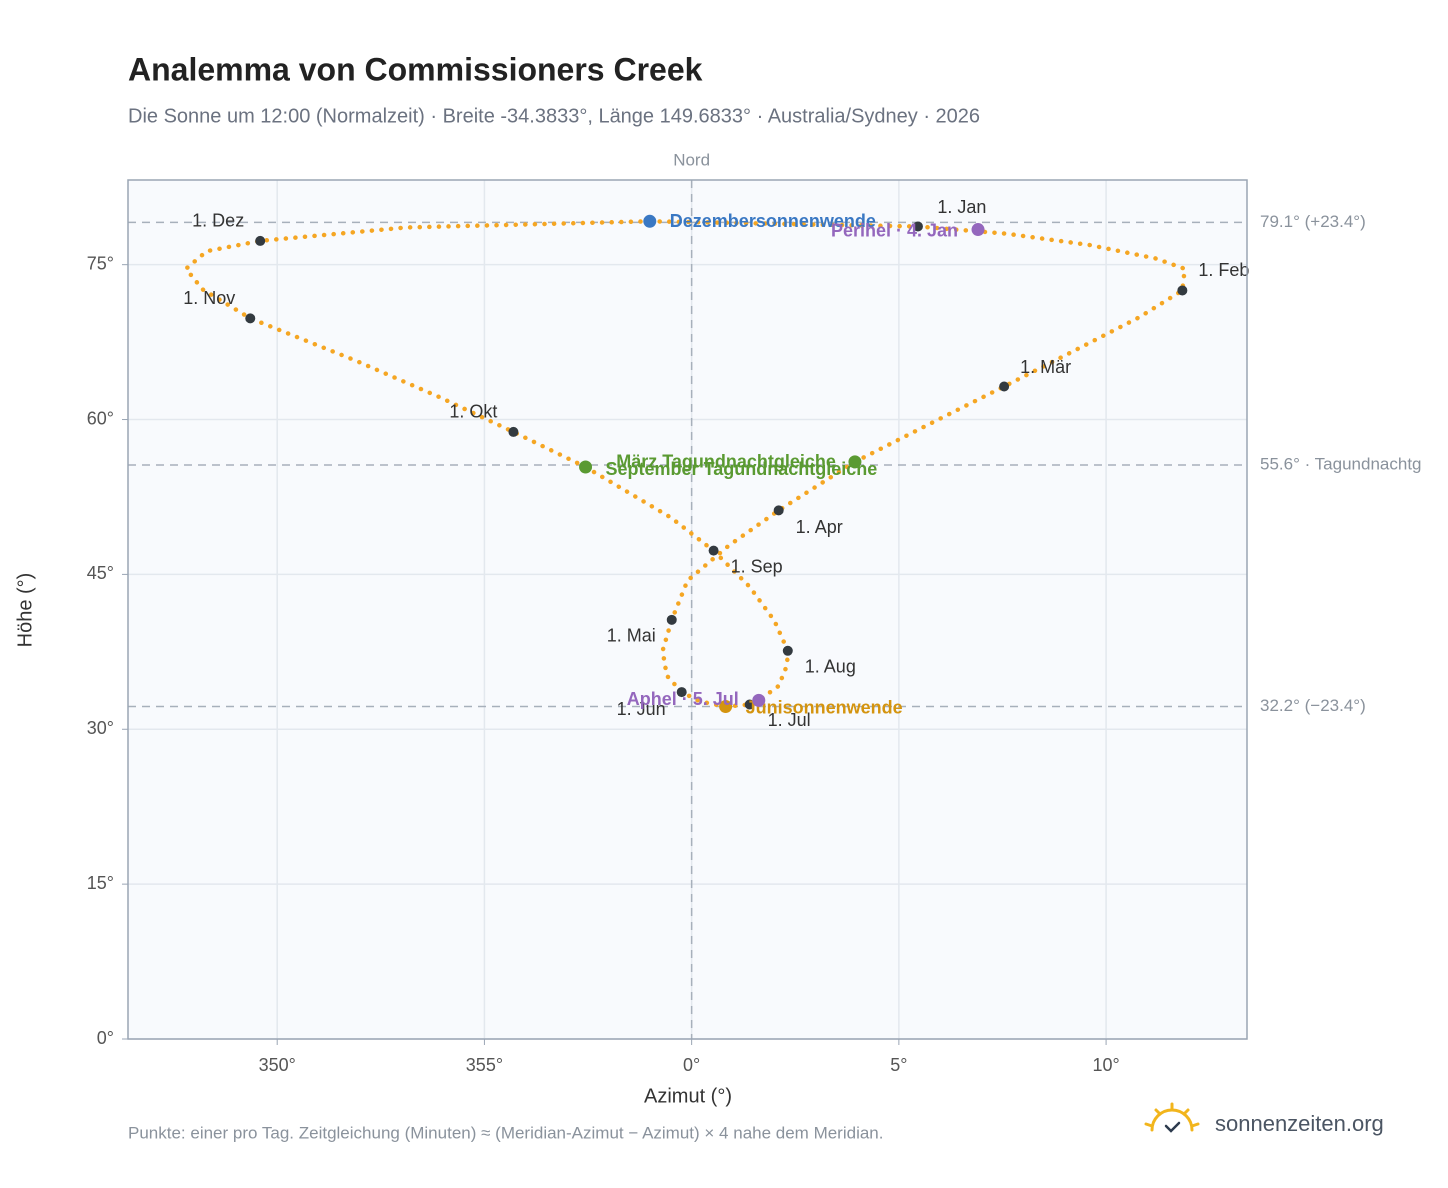 This screenshot has width=1448, height=1188. What do you see at coordinates (691, 159) in the screenshot?
I see `reference-label: Nord` at bounding box center [691, 159].